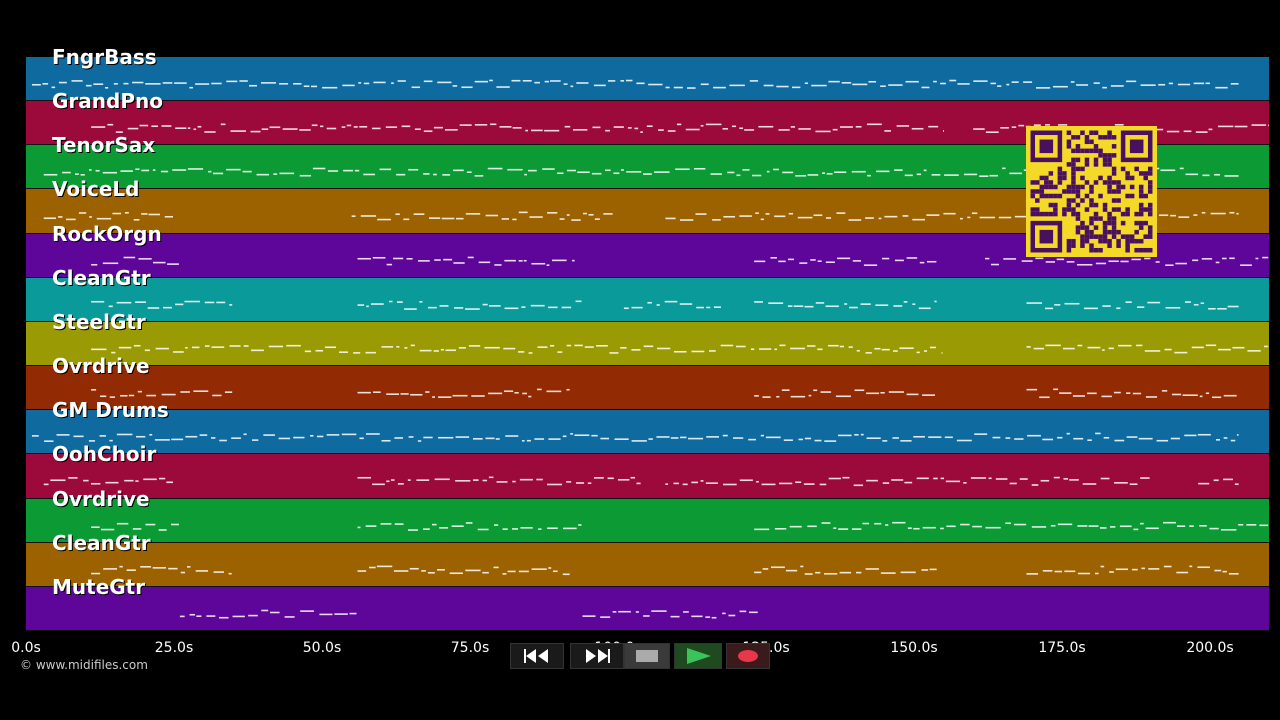 The width and height of the screenshot is (1280, 720). I want to click on stop-button, so click(647, 656).